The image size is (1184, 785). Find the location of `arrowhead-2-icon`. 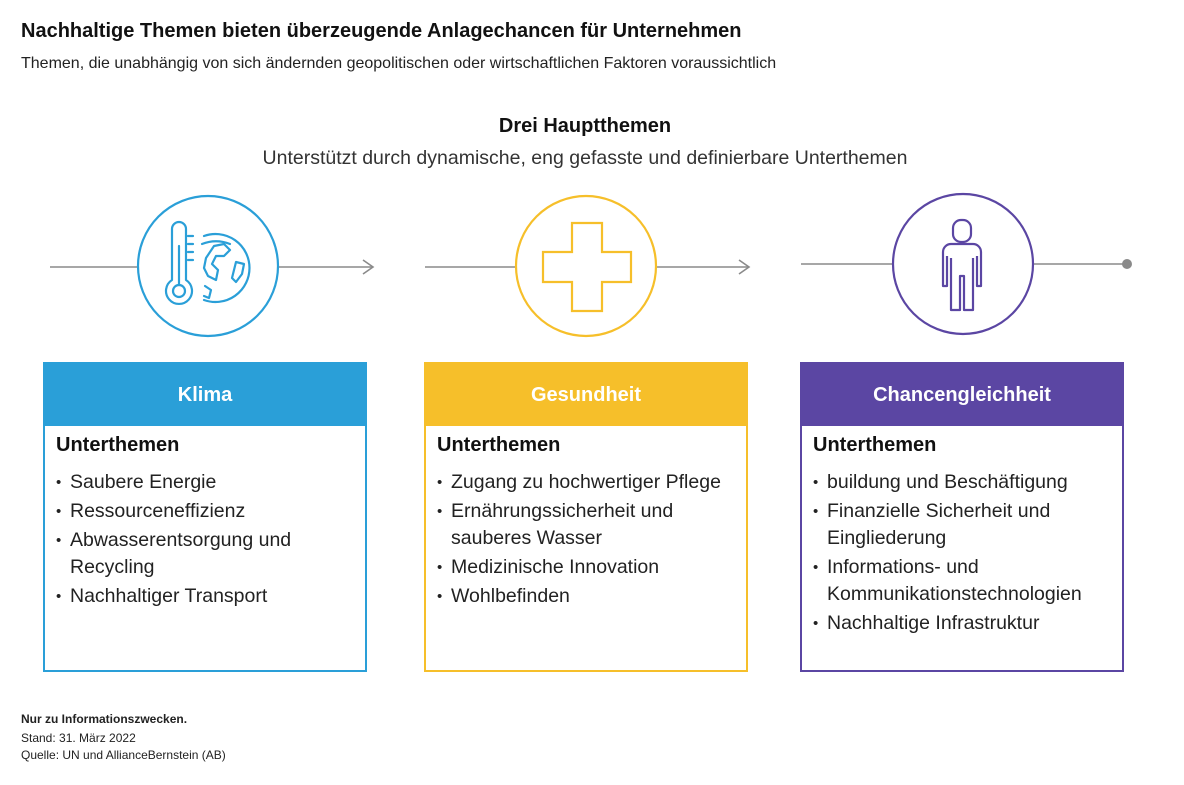

arrowhead-2-icon is located at coordinates (744, 267).